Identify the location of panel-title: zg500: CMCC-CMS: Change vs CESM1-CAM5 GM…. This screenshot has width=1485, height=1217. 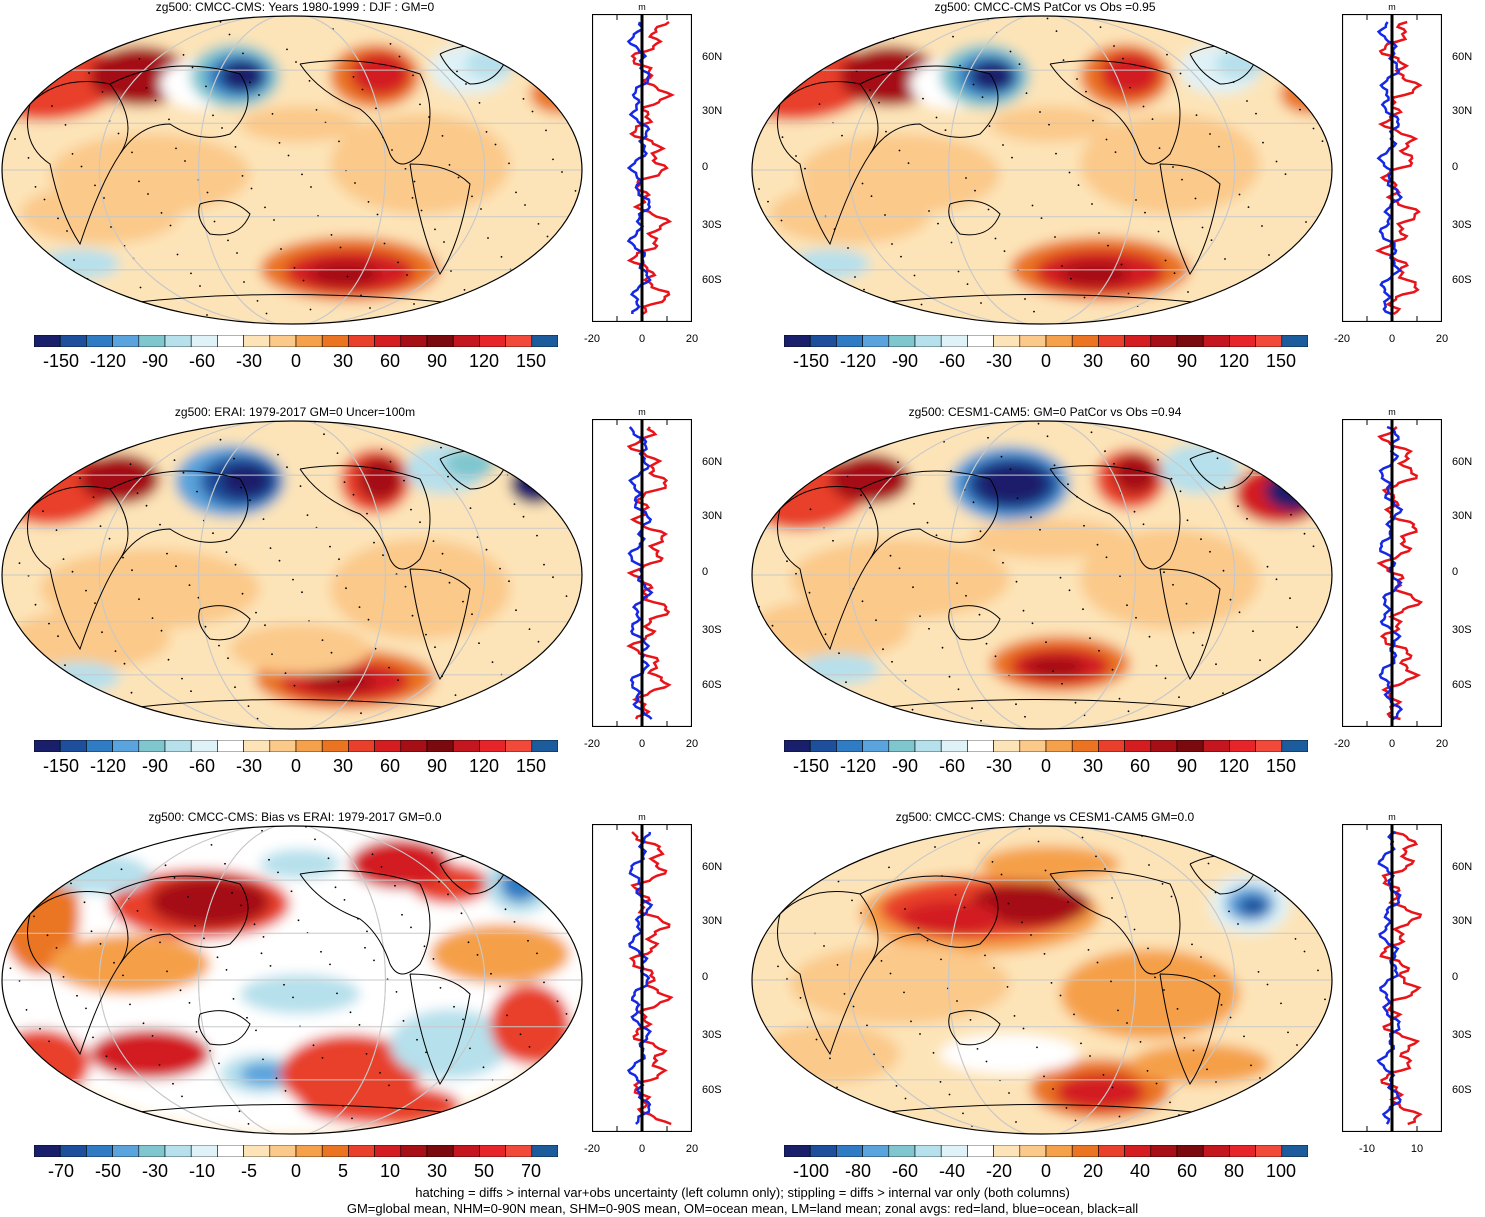
(1045, 817).